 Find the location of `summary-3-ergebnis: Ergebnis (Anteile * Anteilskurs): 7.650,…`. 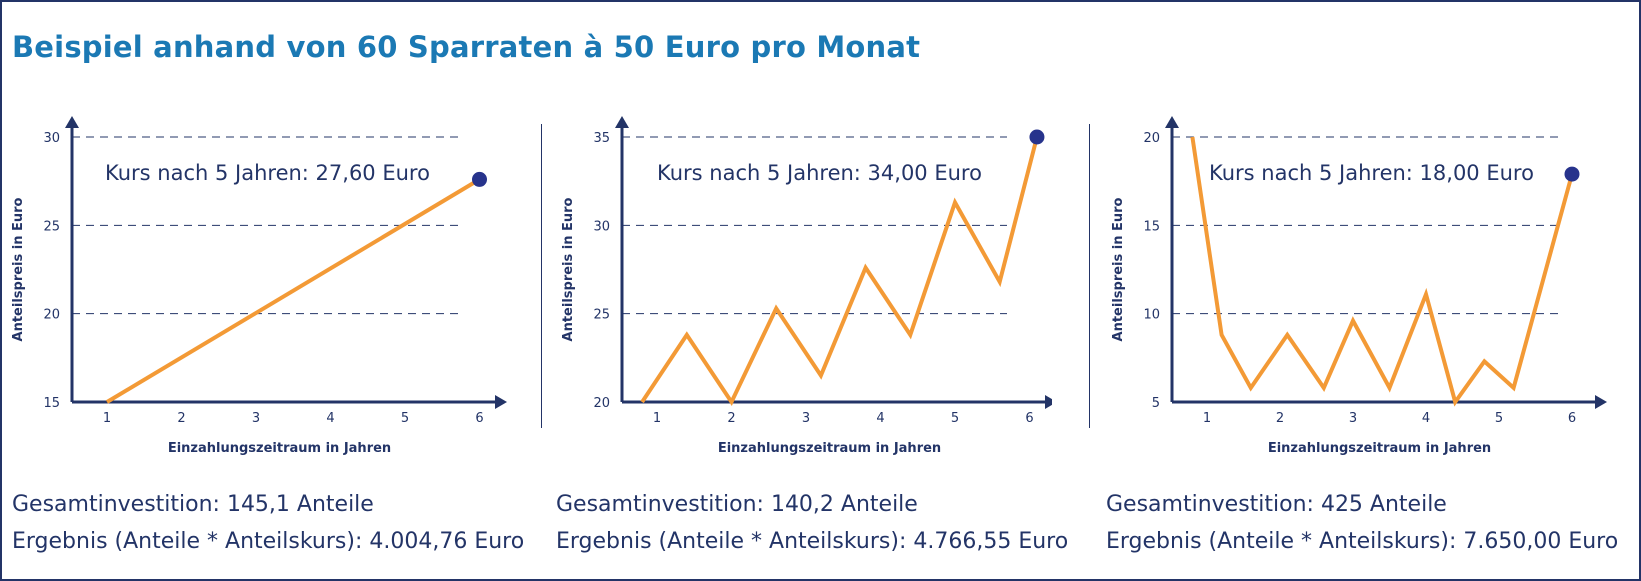

summary-3-ergebnis: Ergebnis (Anteile * Anteilskurs): 7.650,… is located at coordinates (1362, 541).